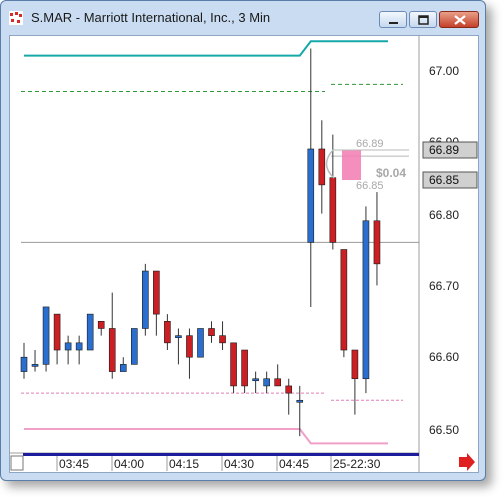 This screenshot has width=504, height=499. I want to click on close-icon, so click(460, 20).